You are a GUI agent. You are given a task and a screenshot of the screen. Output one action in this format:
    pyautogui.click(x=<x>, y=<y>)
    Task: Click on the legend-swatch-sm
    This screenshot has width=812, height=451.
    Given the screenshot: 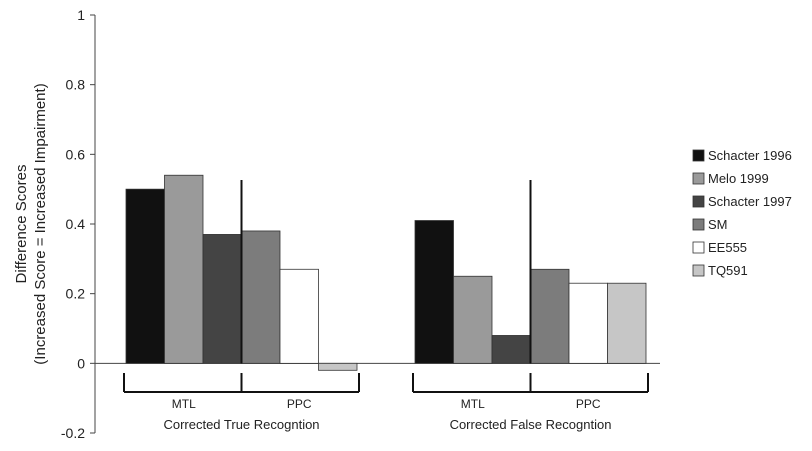 What is the action you would take?
    pyautogui.click(x=698, y=224)
    